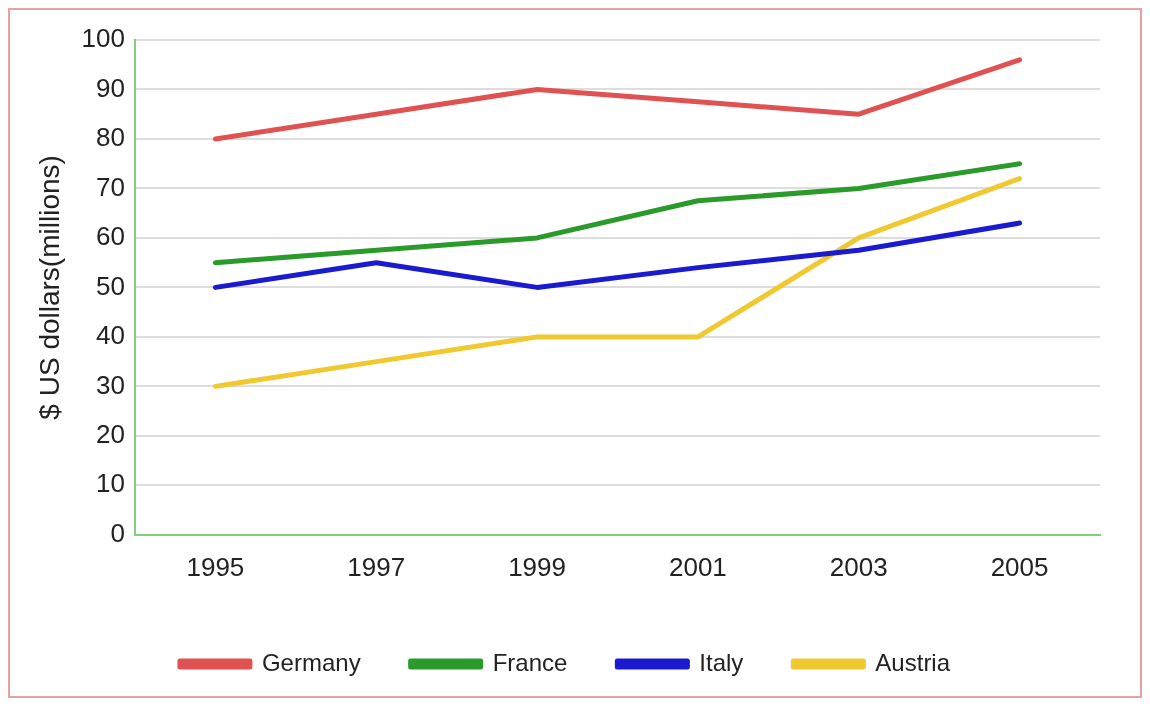 The image size is (1150, 707). What do you see at coordinates (376, 566) in the screenshot?
I see `x-tick-label: 1997` at bounding box center [376, 566].